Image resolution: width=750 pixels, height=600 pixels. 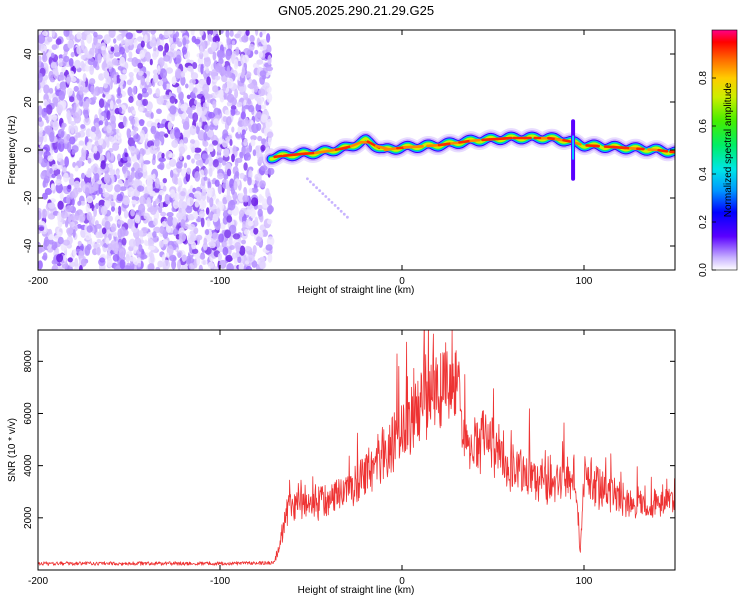 What do you see at coordinates (584, 281) in the screenshot?
I see `spectrogram-xtick-label: 100` at bounding box center [584, 281].